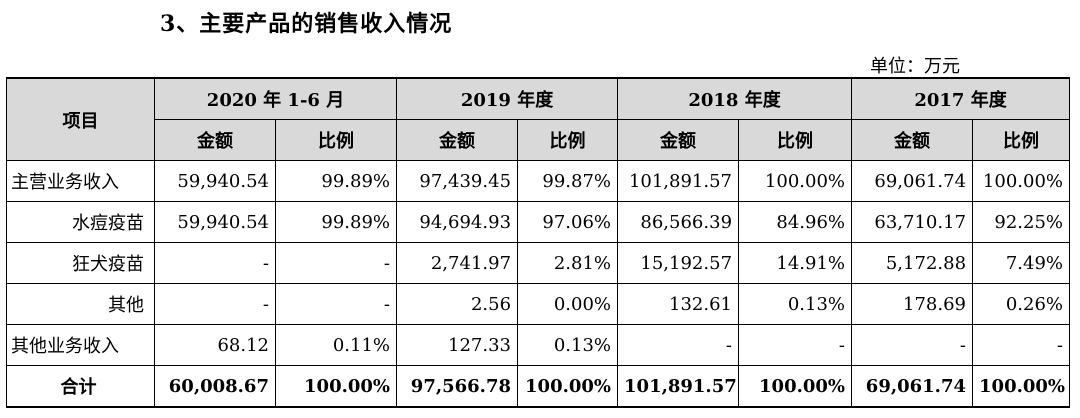  I want to click on cell: 68.12, so click(215, 345).